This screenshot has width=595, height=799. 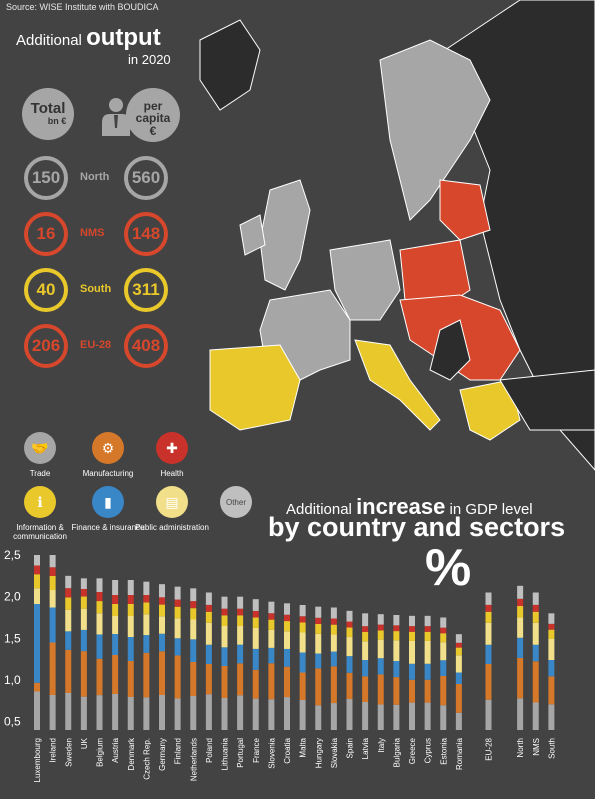 What do you see at coordinates (172, 455) in the screenshot?
I see `legend-item-health: ✚ Health` at bounding box center [172, 455].